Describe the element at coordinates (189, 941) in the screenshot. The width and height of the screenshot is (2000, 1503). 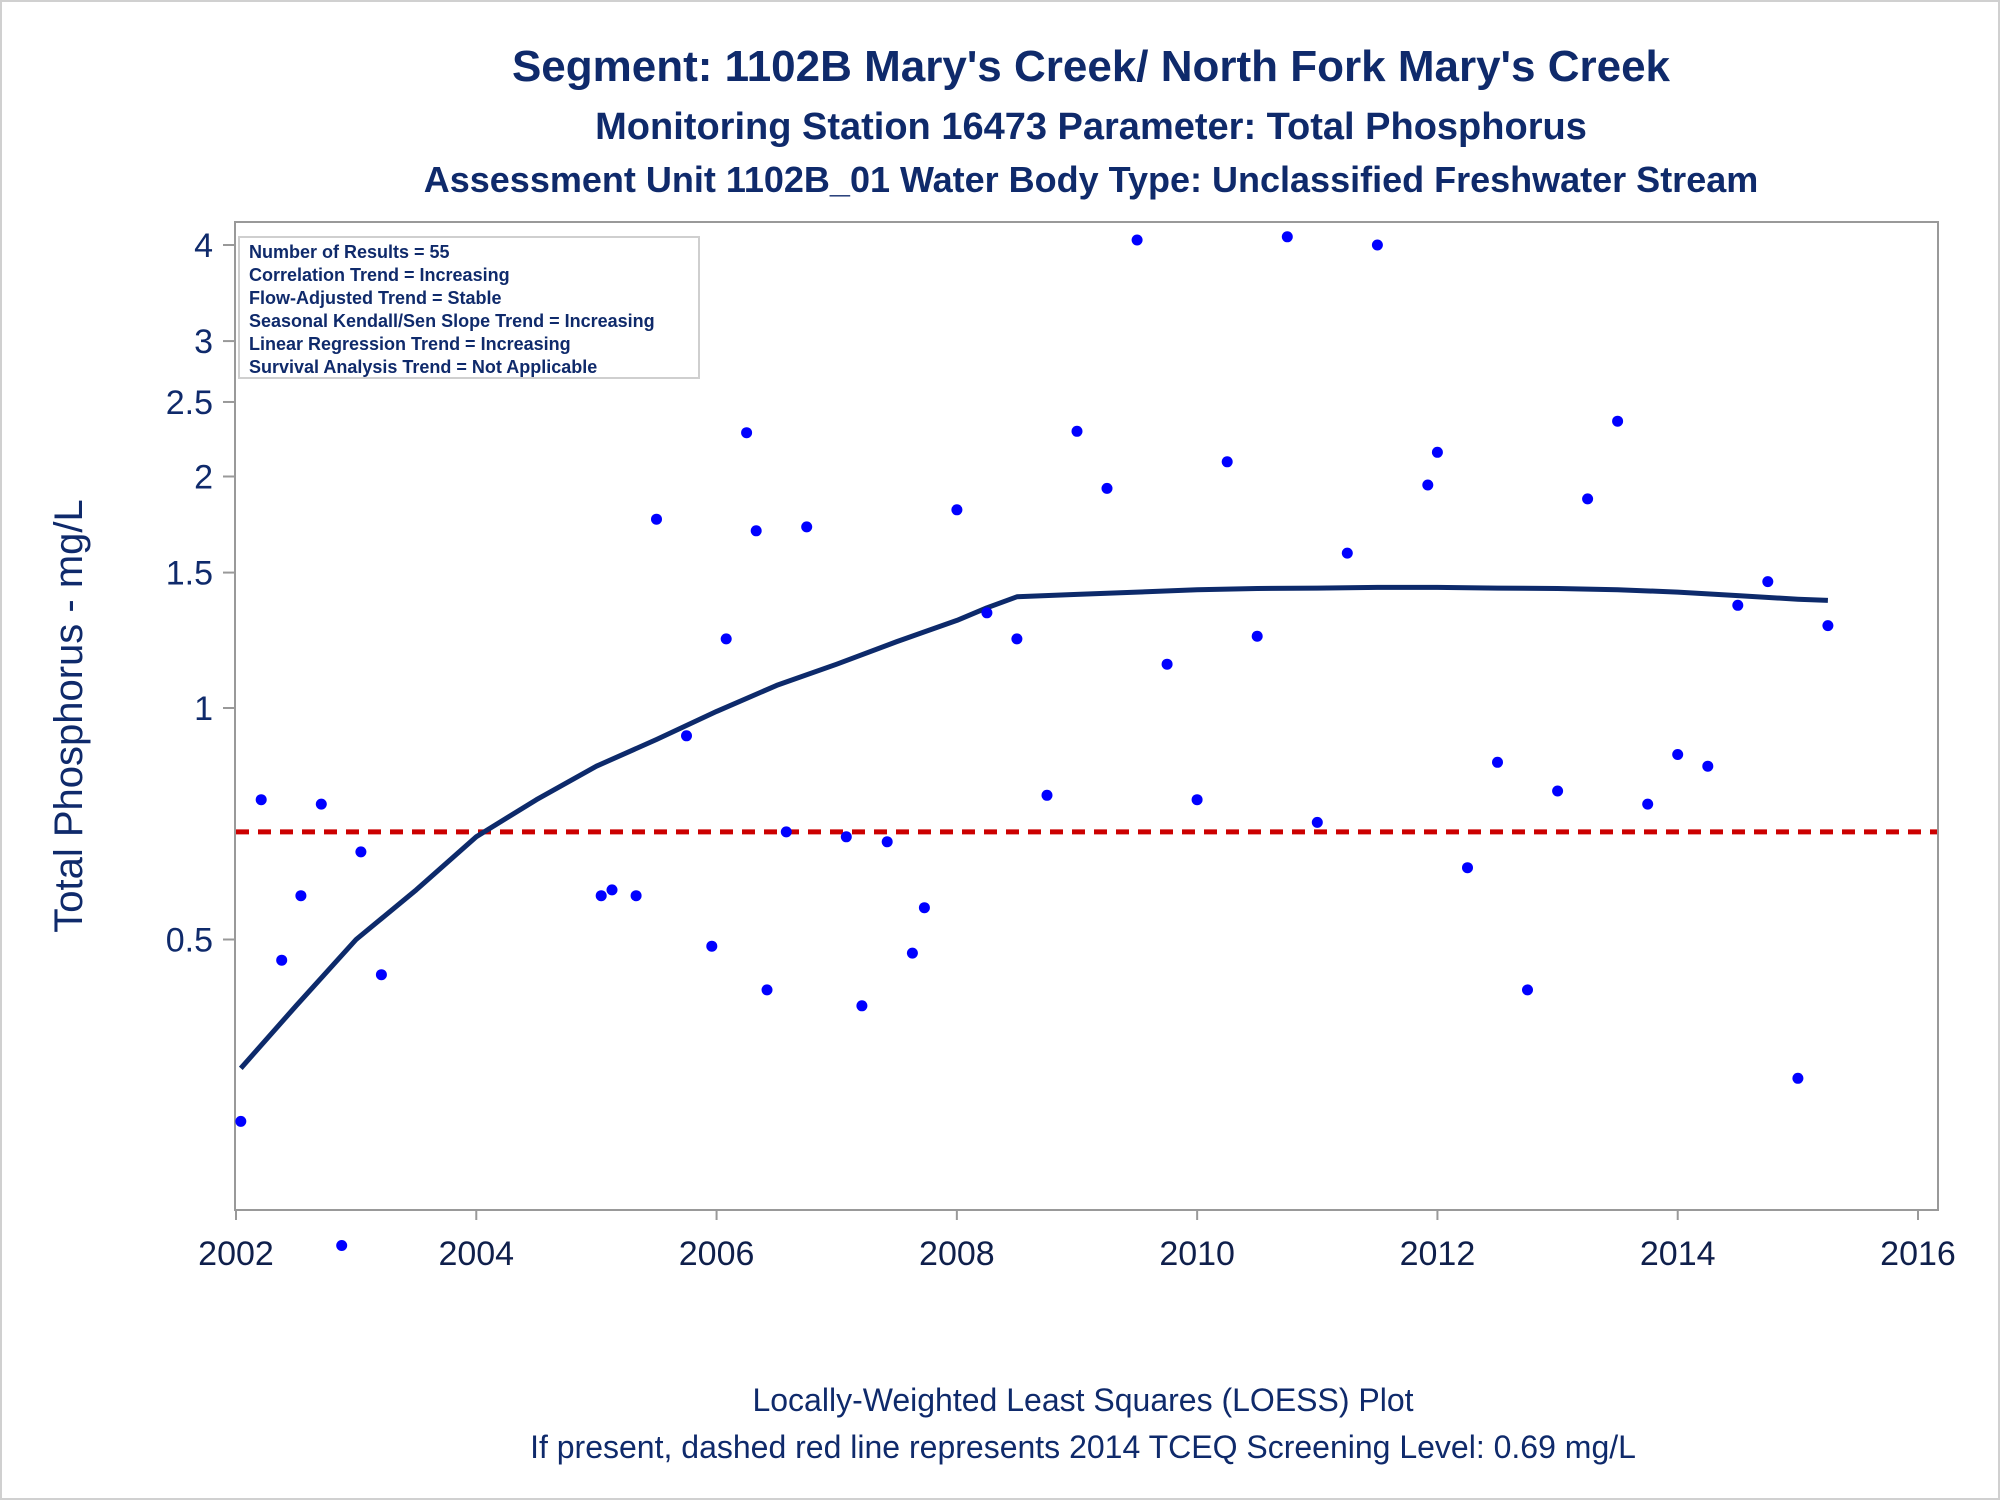
I see `y-tick-label: 0.5` at that location.